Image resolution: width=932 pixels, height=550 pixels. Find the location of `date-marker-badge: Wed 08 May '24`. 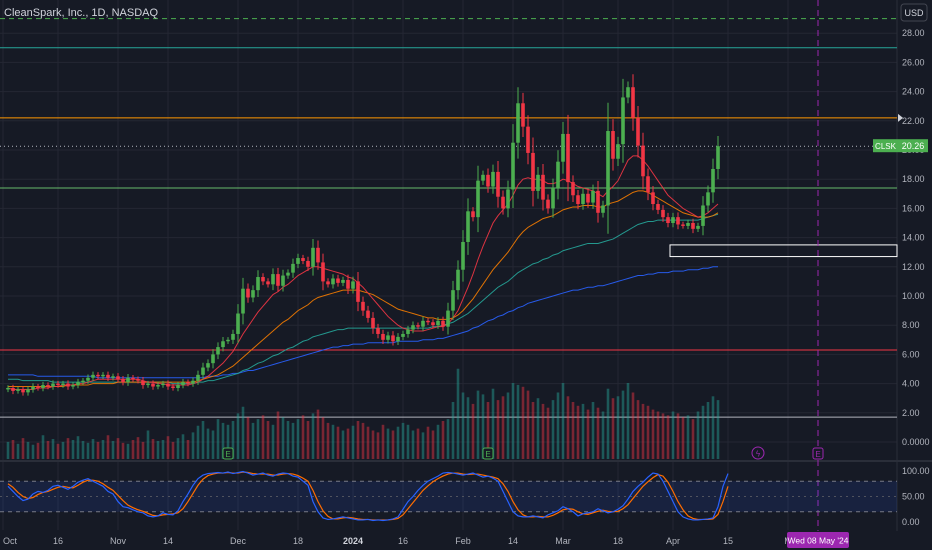

date-marker-badge: Wed 08 May '24 is located at coordinates (818, 540).